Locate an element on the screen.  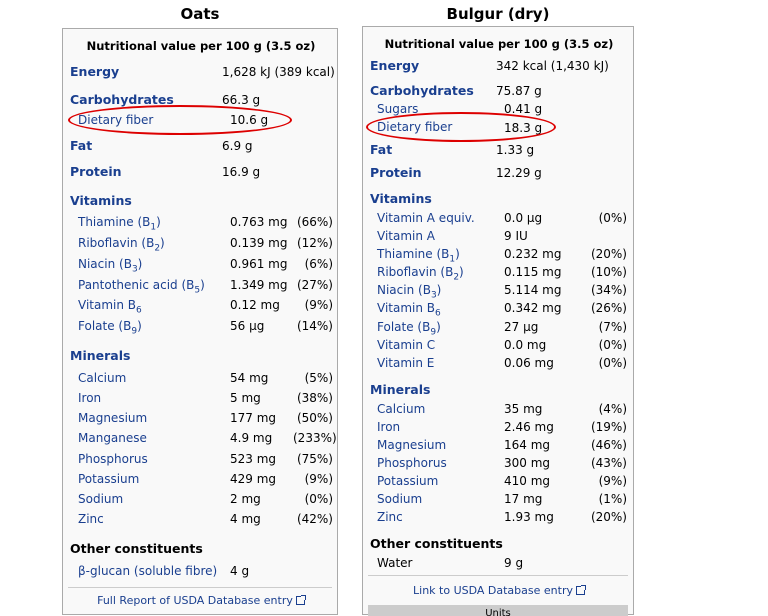
external-link-icon is located at coordinates (300, 600).